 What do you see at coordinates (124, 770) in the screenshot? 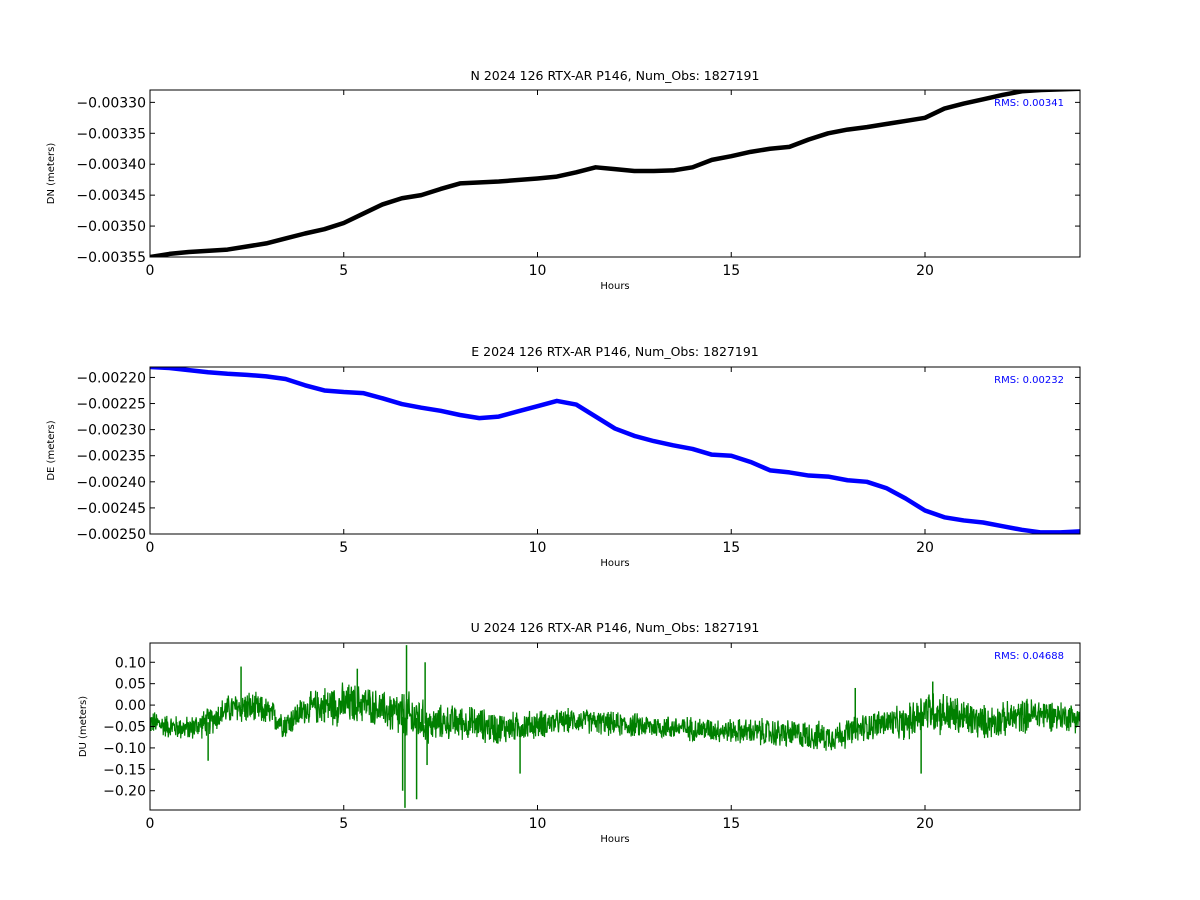
I see `panel-up-ytick-label: −0.15` at bounding box center [124, 770].